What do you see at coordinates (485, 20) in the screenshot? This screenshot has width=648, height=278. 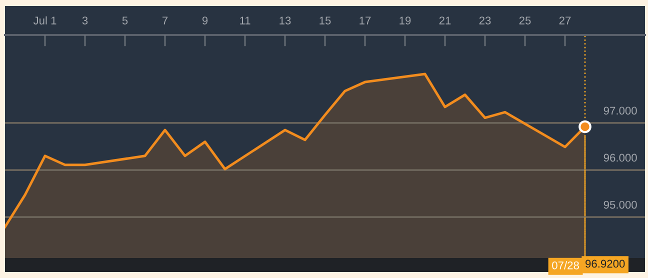 I see `x-tick-label: 23` at bounding box center [485, 20].